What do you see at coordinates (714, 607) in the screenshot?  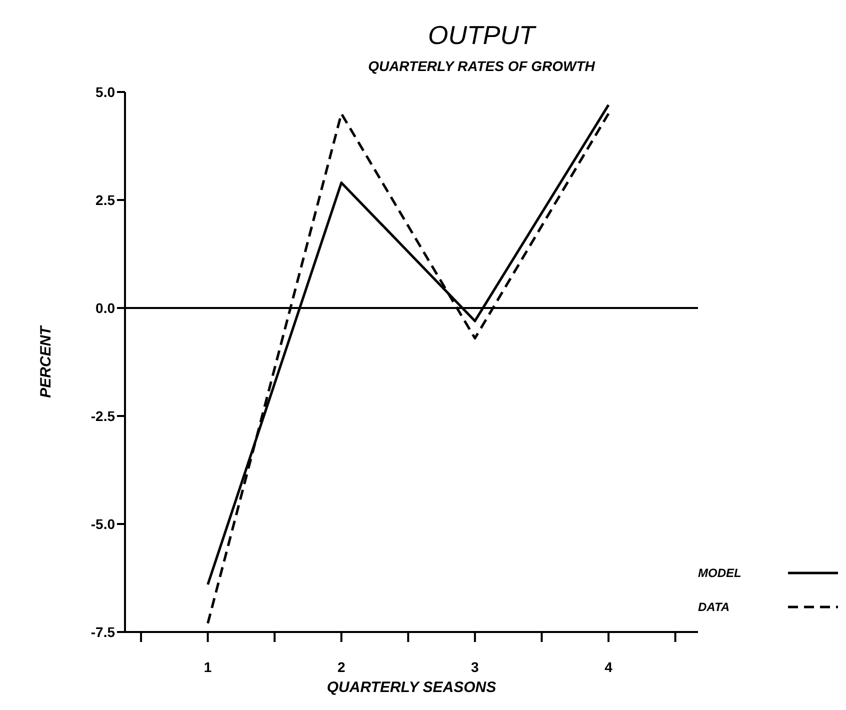 I see `text: DATA` at bounding box center [714, 607].